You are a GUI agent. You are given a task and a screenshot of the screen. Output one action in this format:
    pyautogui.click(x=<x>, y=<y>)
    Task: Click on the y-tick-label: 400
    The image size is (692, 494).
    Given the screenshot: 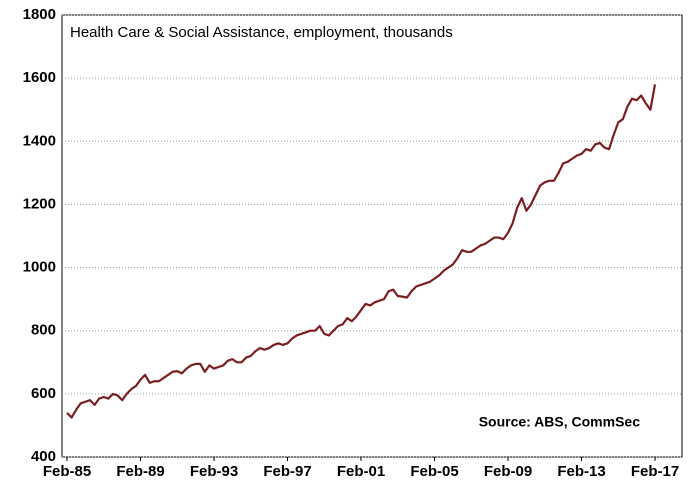 What is the action you would take?
    pyautogui.click(x=43, y=456)
    